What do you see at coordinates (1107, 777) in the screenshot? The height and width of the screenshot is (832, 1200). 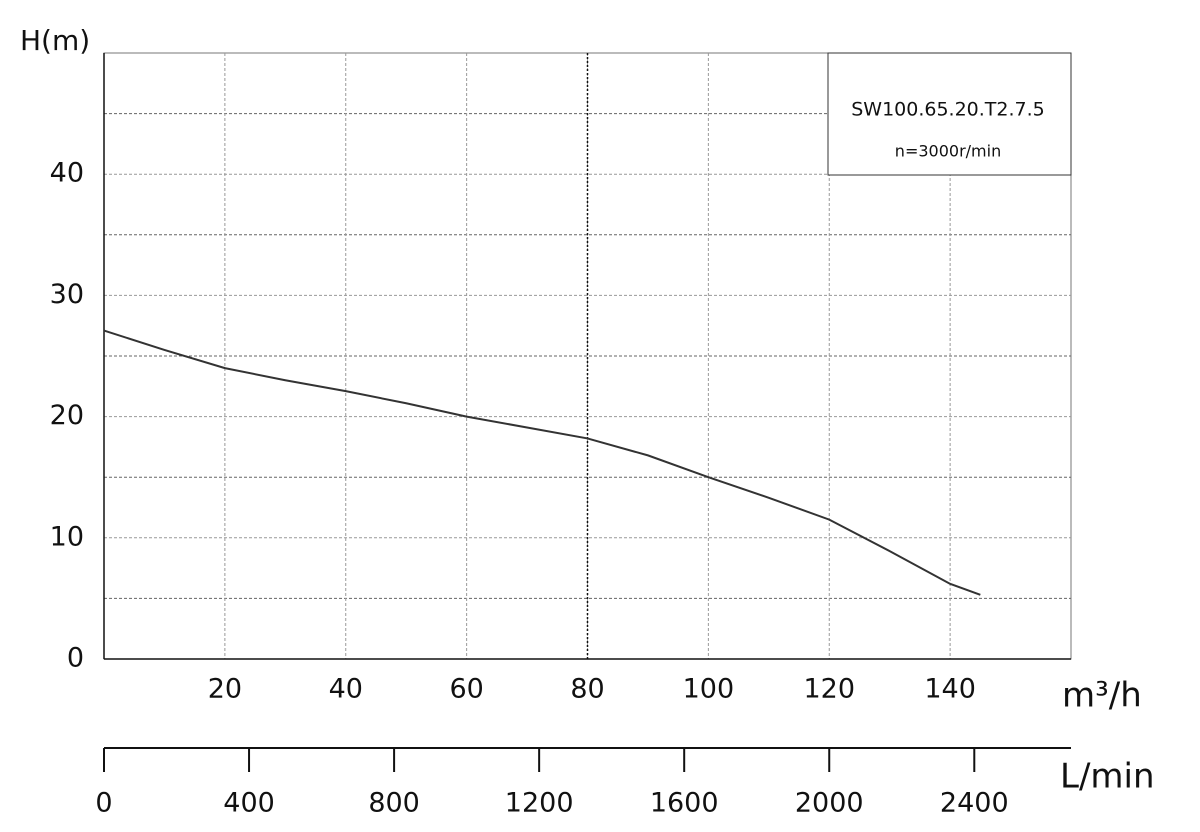 I see `x2-axis-label: L/min` at bounding box center [1107, 777].